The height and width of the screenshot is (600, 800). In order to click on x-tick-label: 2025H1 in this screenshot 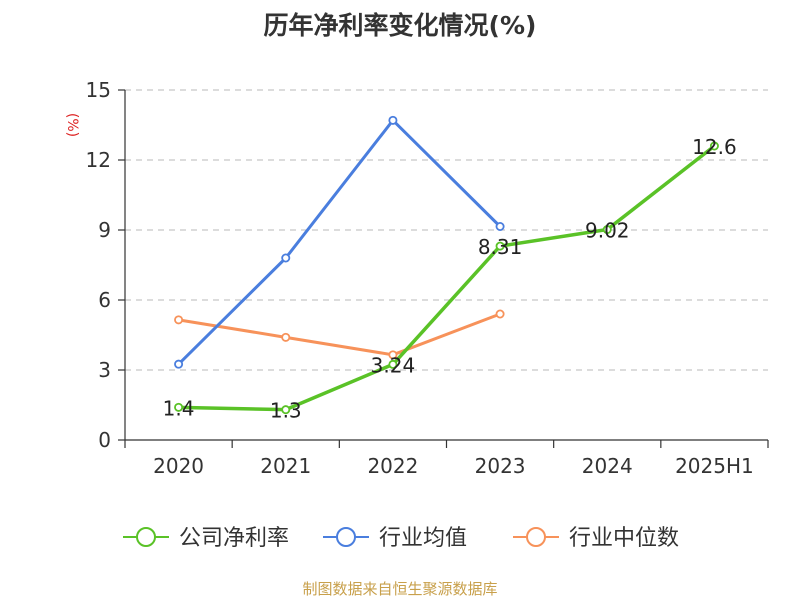, I will do `click(714, 466)`.